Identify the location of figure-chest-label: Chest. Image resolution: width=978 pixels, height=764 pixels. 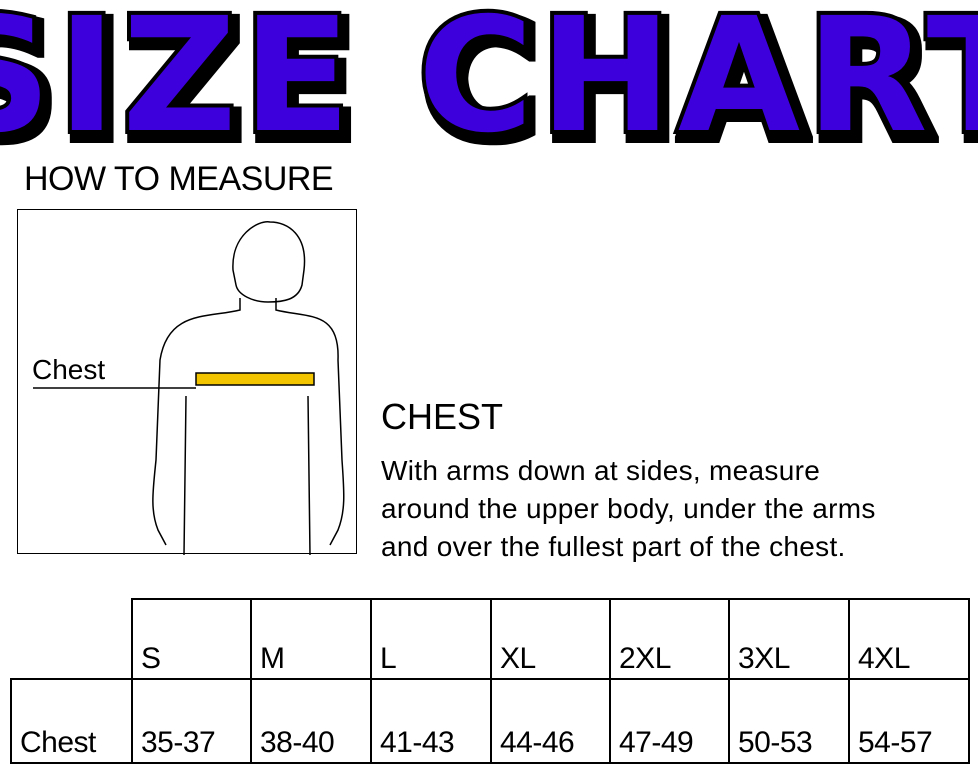
(69, 369).